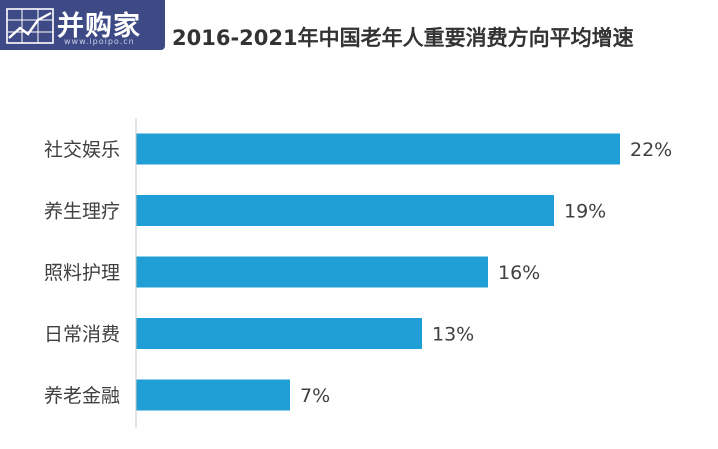 The width and height of the screenshot is (718, 449). Describe the element at coordinates (453, 335) in the screenshot. I see `data-label: 13%` at that location.